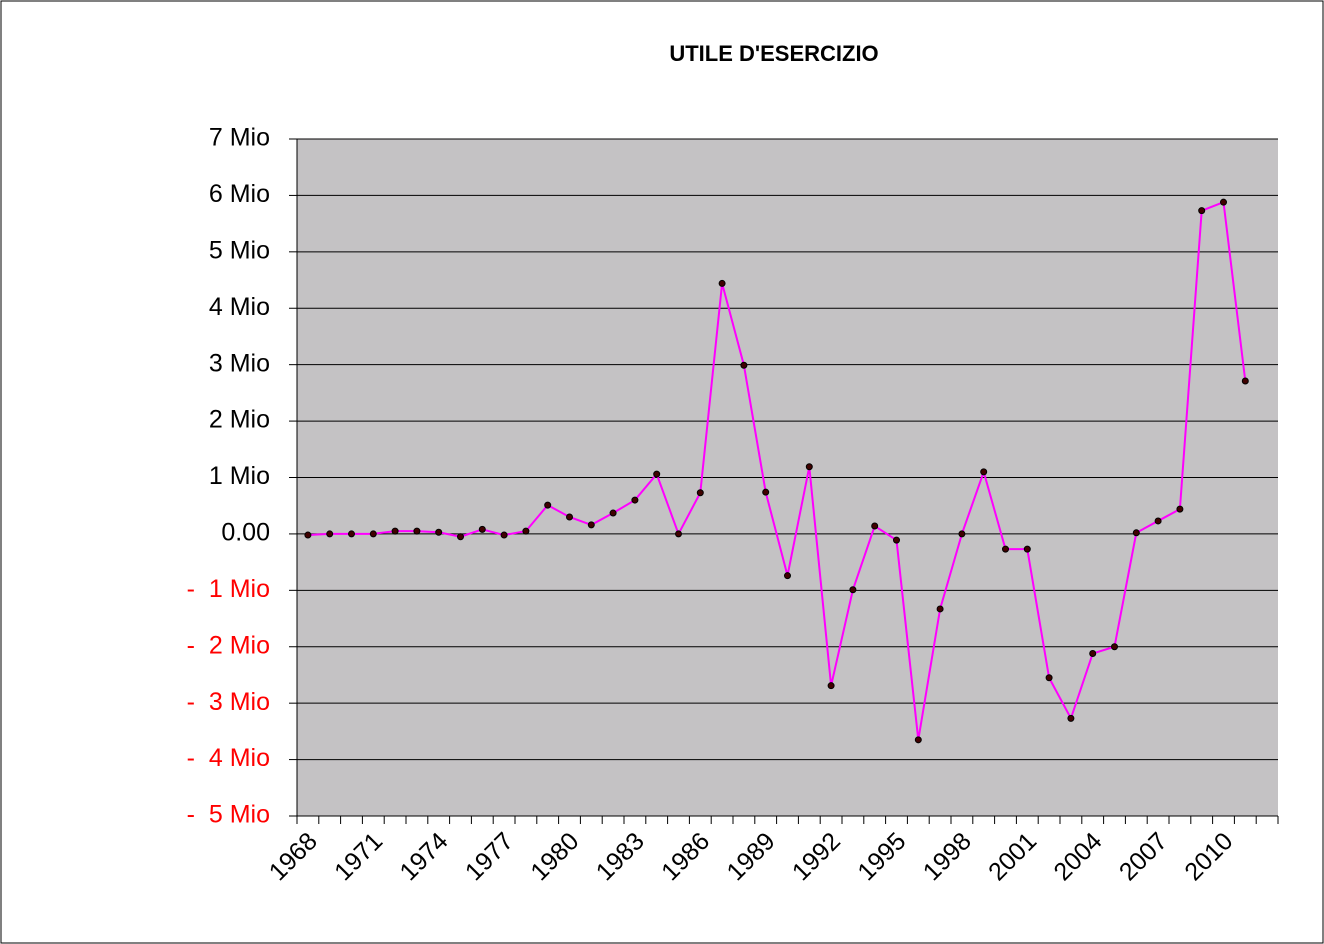 This screenshot has width=1324, height=944. What do you see at coordinates (239, 307) in the screenshot?
I see `y-tick-label: 4 Mio` at bounding box center [239, 307].